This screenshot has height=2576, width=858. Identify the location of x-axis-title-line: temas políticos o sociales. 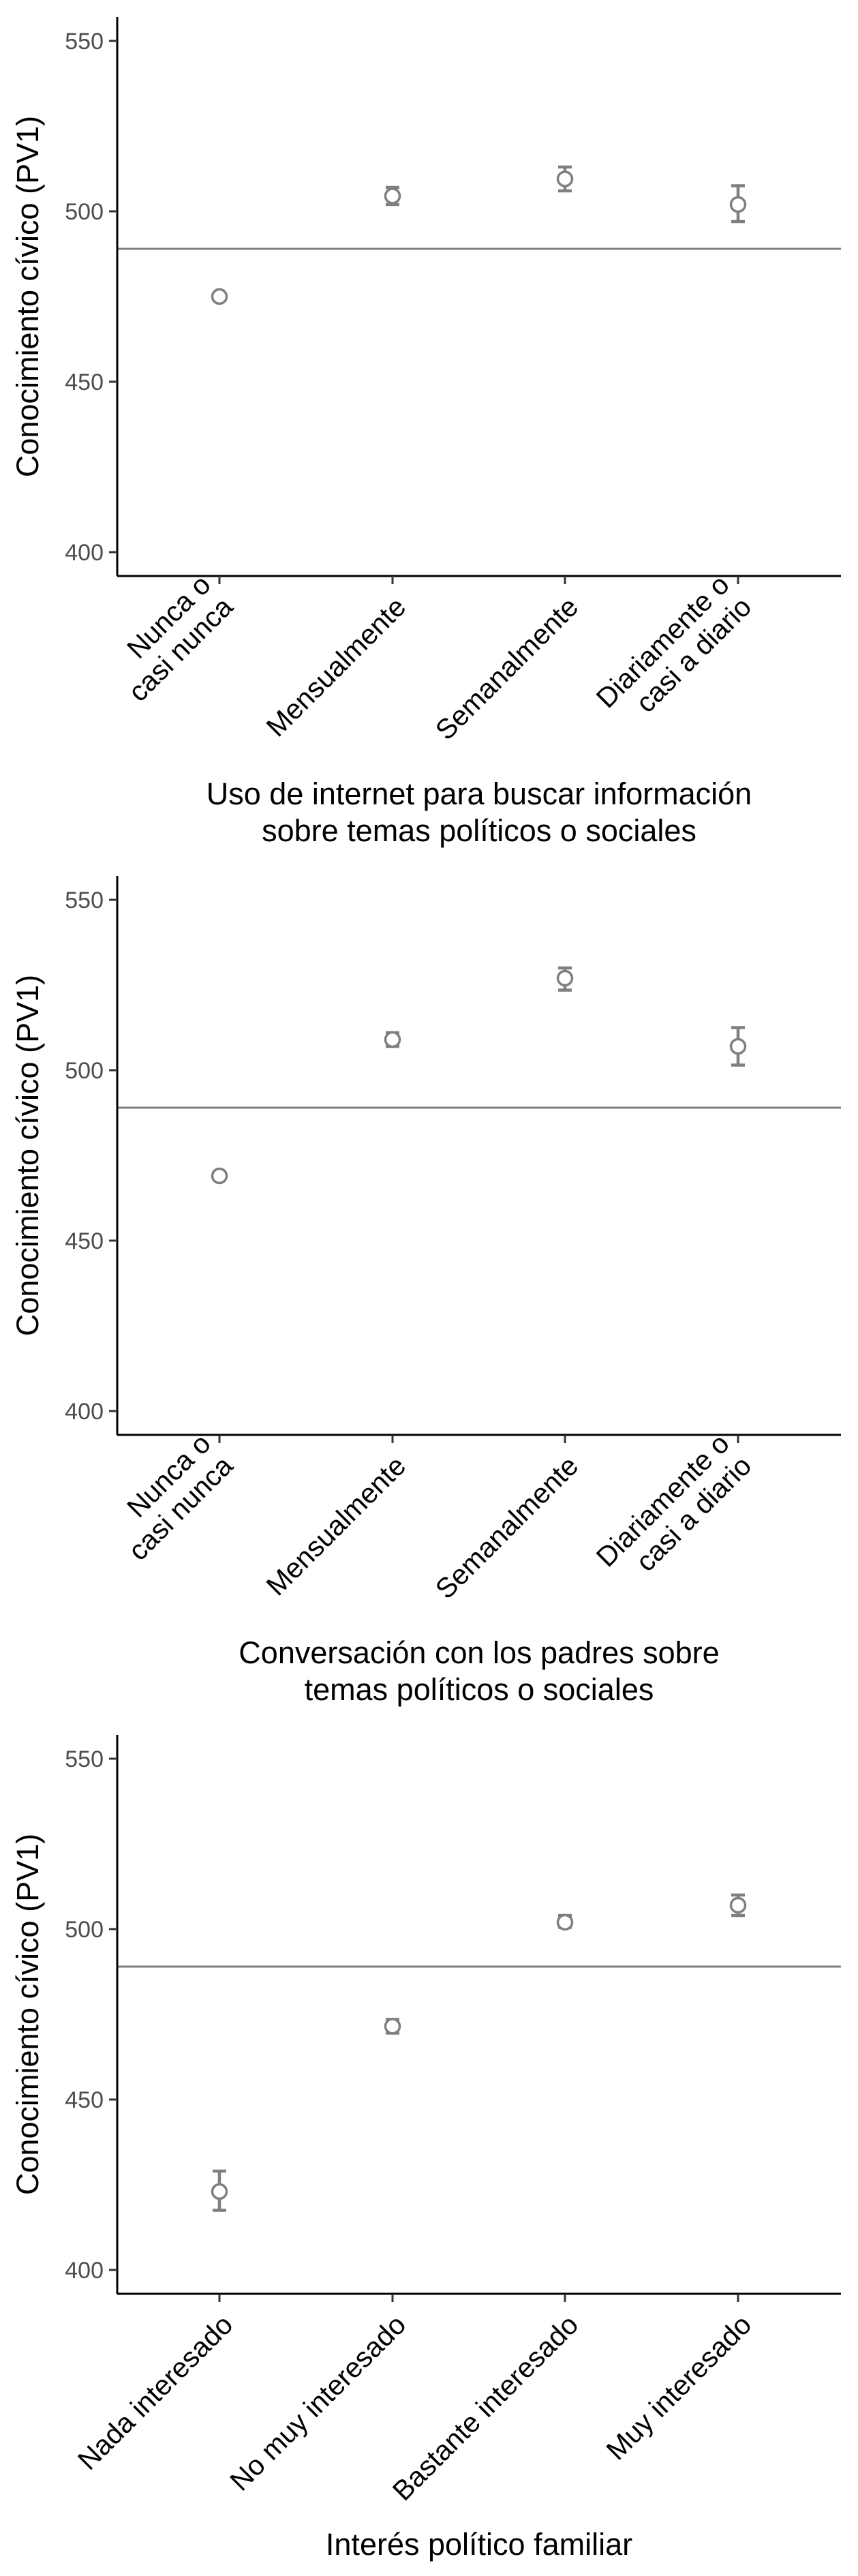
(479, 1689).